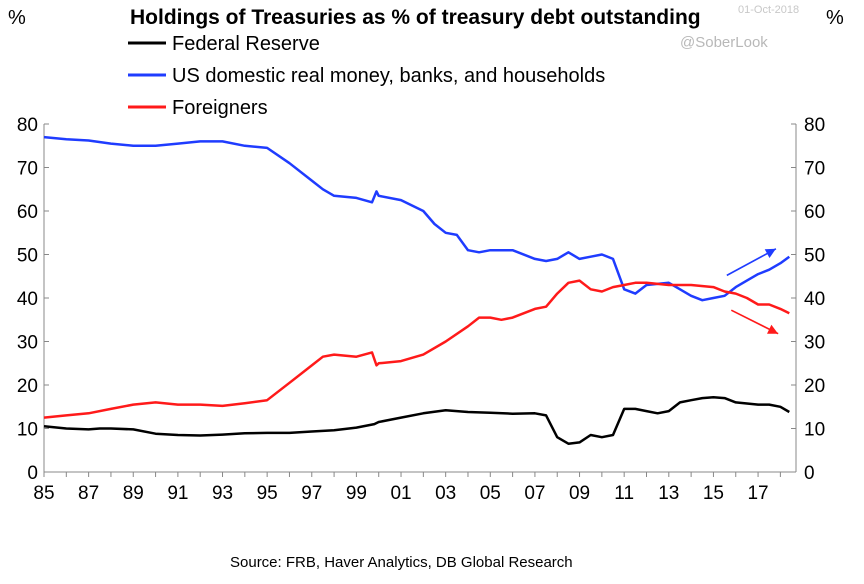 The width and height of the screenshot is (864, 584). Describe the element at coordinates (814, 343) in the screenshot. I see `y-tick-right-label: 30` at that location.